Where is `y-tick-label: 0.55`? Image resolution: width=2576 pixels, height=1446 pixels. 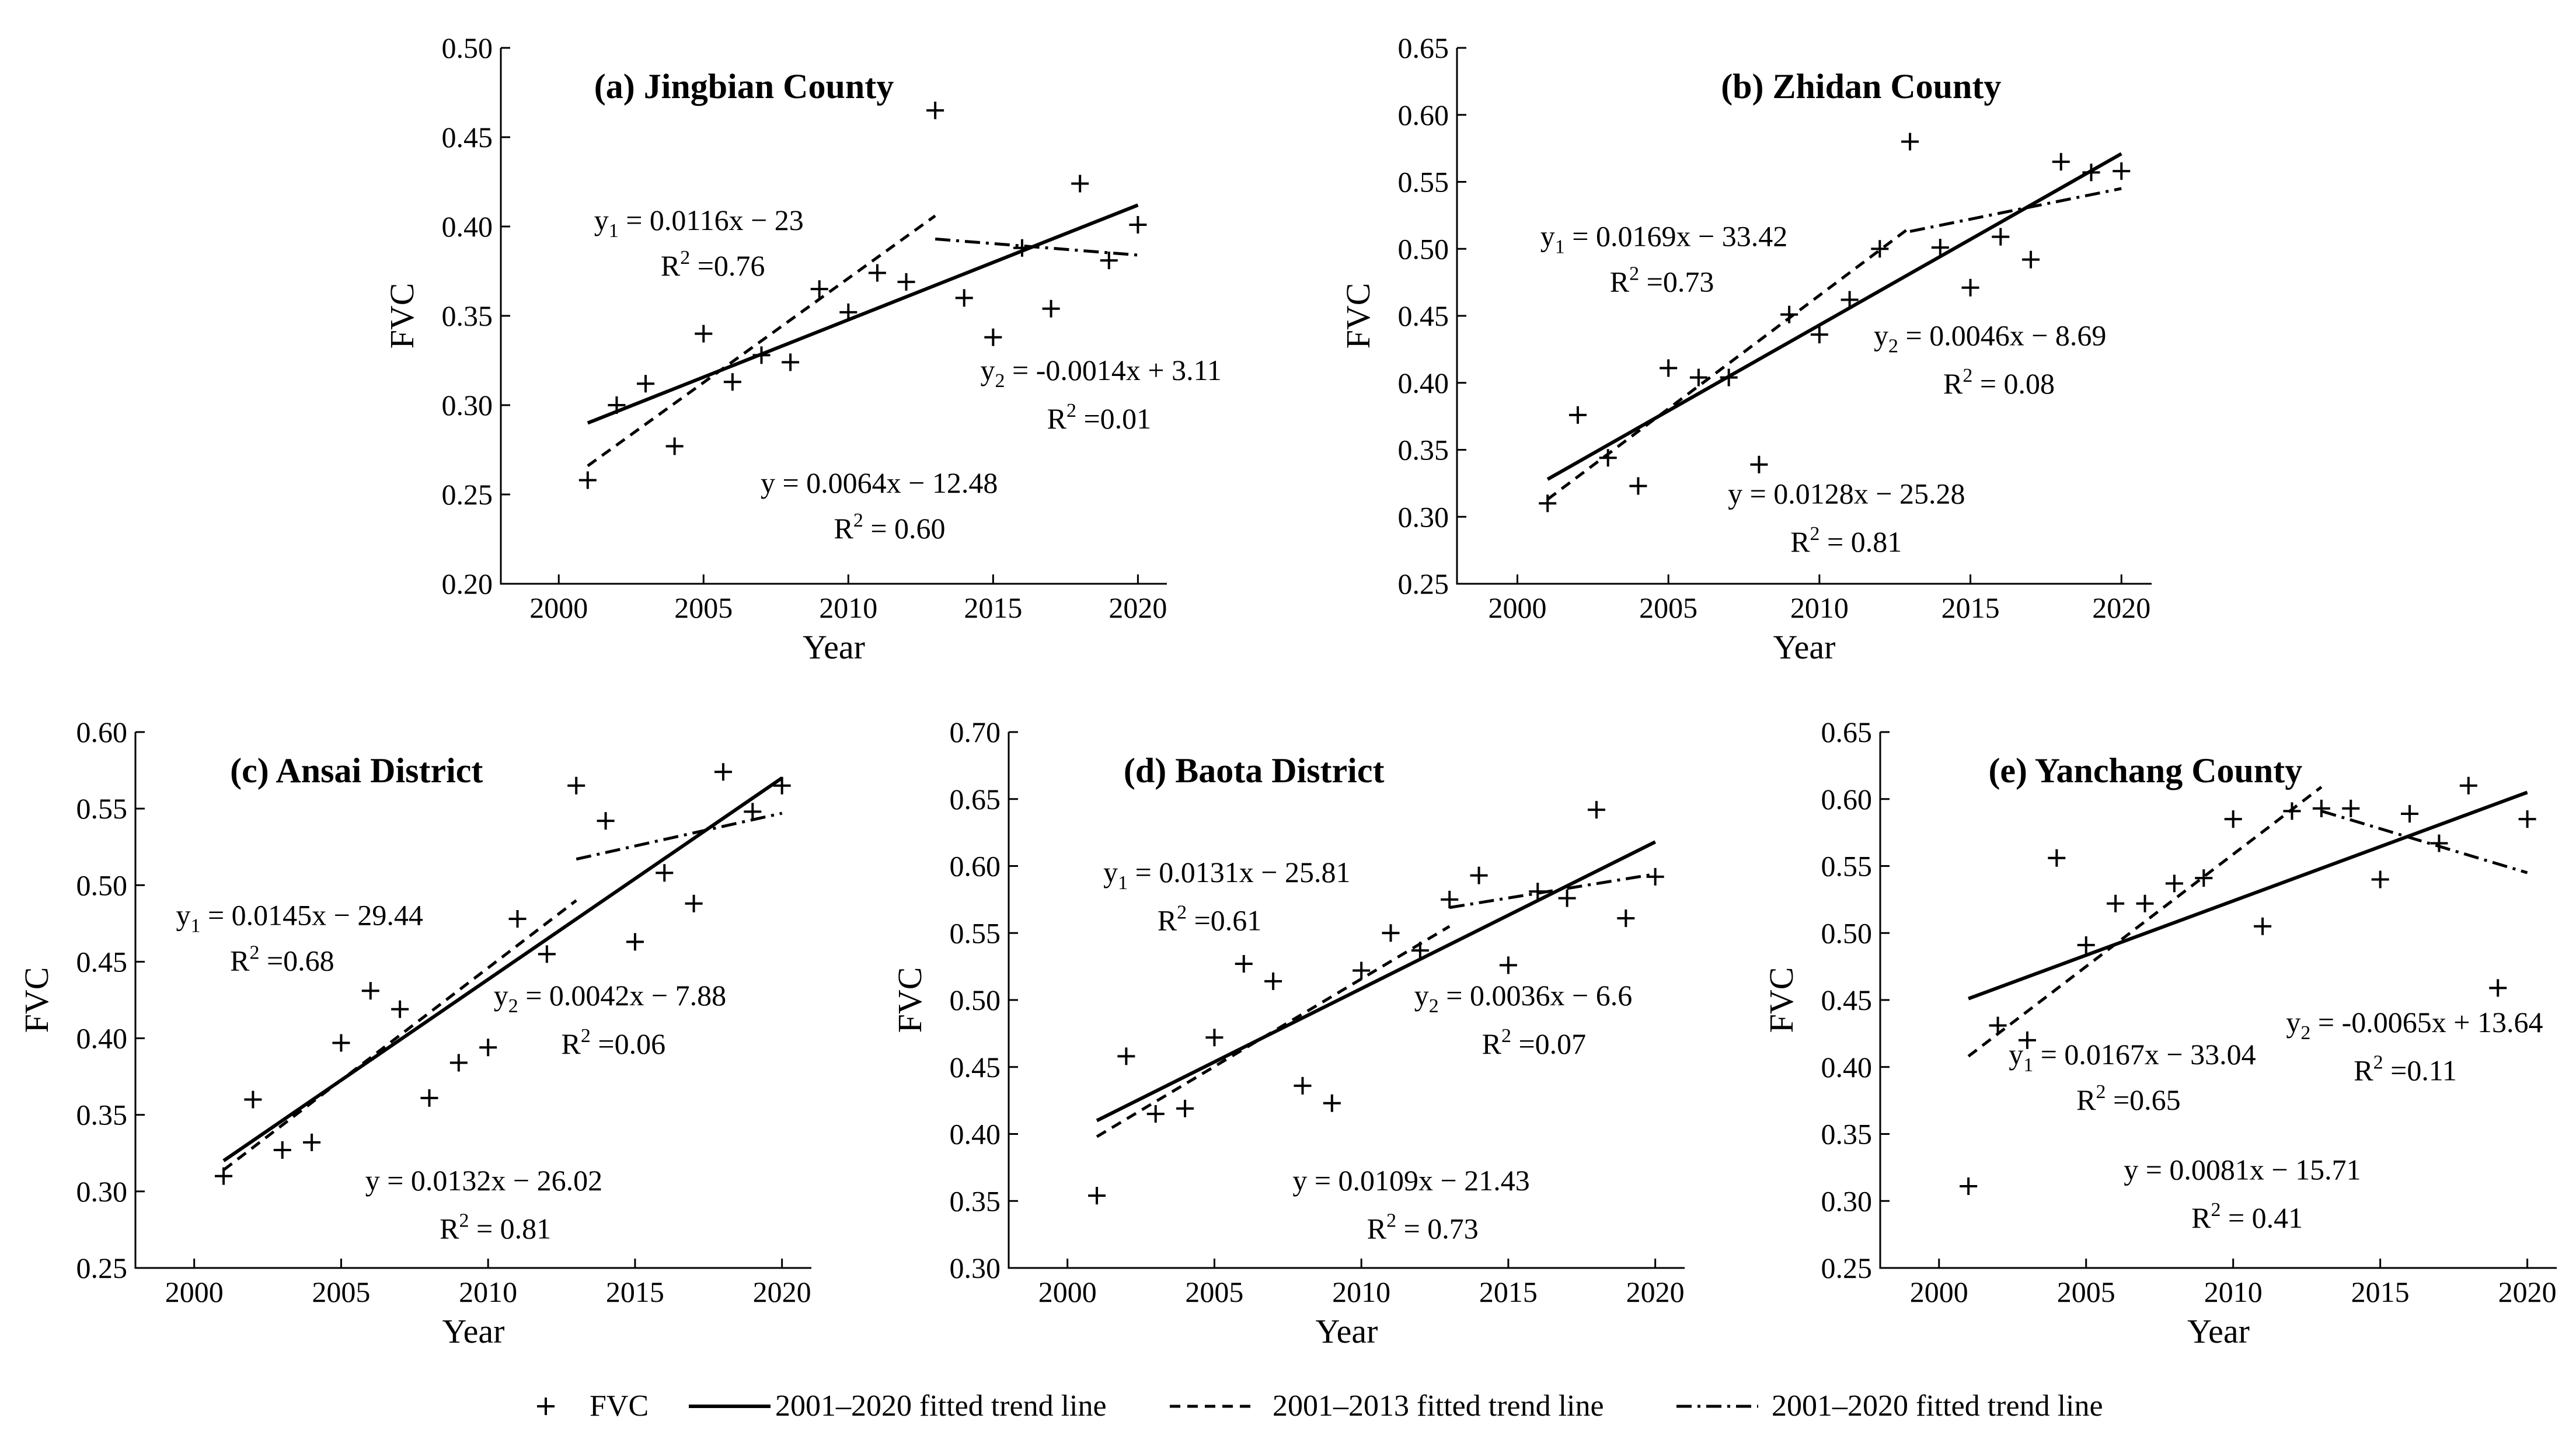 y-tick-label: 0.55 is located at coordinates (976, 933).